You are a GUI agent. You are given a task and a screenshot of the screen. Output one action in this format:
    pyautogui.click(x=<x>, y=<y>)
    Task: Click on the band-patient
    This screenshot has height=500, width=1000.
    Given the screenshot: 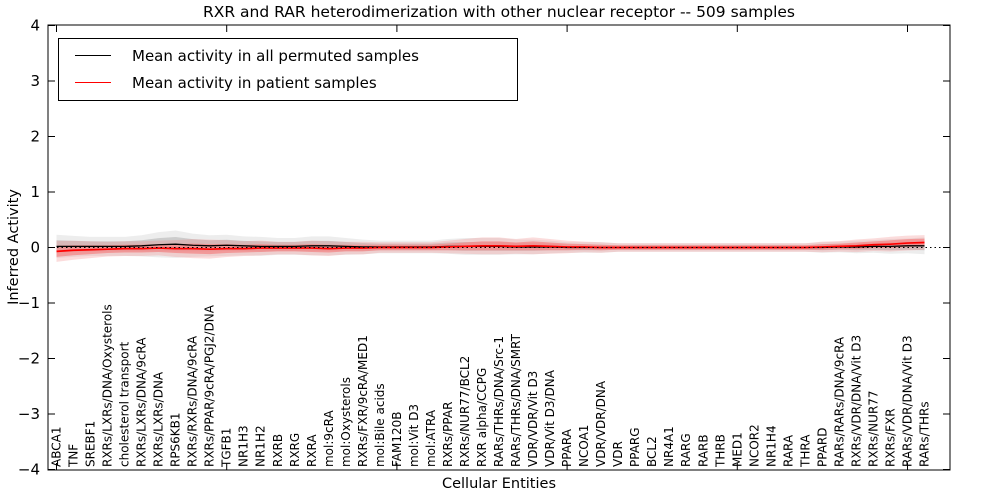 What is the action you would take?
    pyautogui.click(x=490, y=247)
    